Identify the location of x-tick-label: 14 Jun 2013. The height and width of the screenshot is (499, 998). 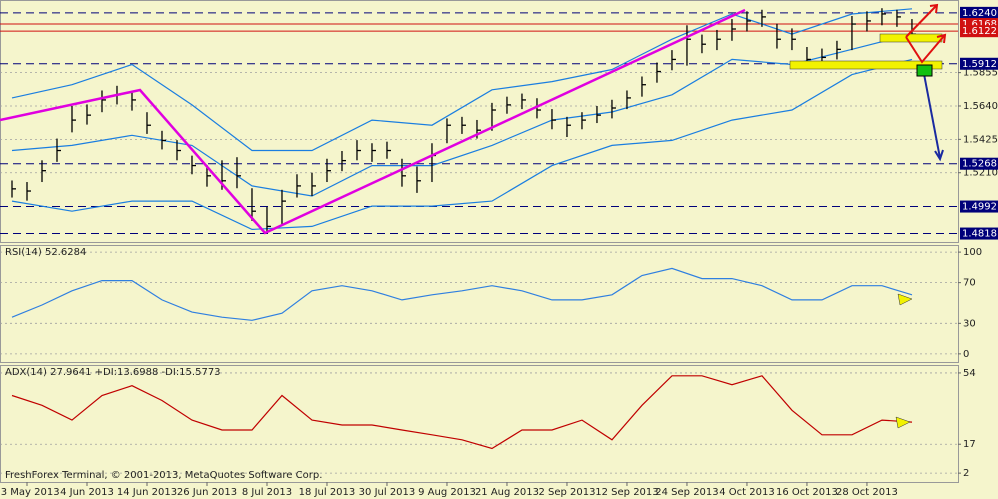
(147, 492).